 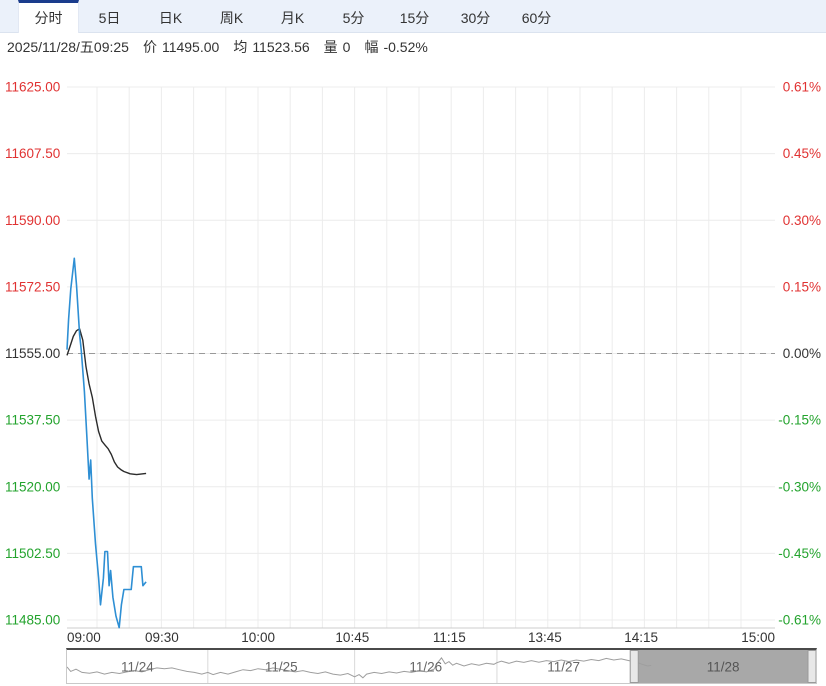 I want to click on navigator-selection, so click(x=723, y=666).